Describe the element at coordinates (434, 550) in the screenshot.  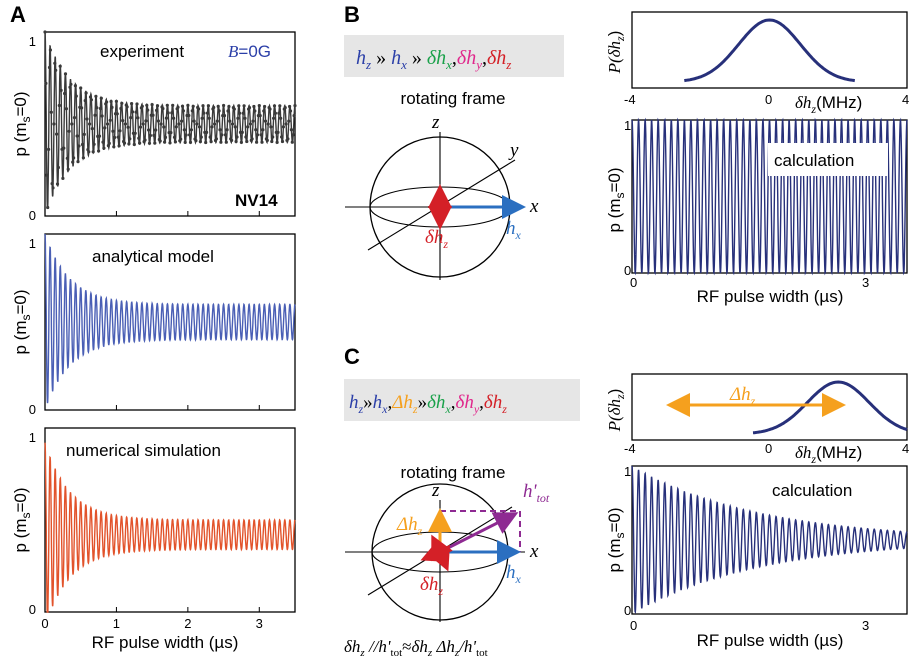
I see `dhz-perp-arrow` at that location.